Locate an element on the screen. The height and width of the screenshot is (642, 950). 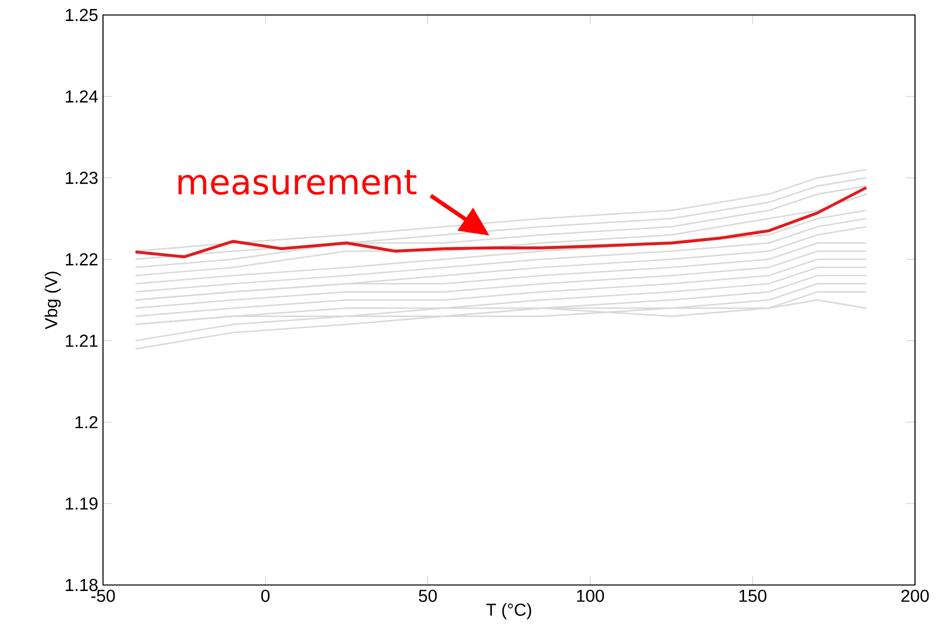
x-tick-label: 50 is located at coordinates (427, 596).